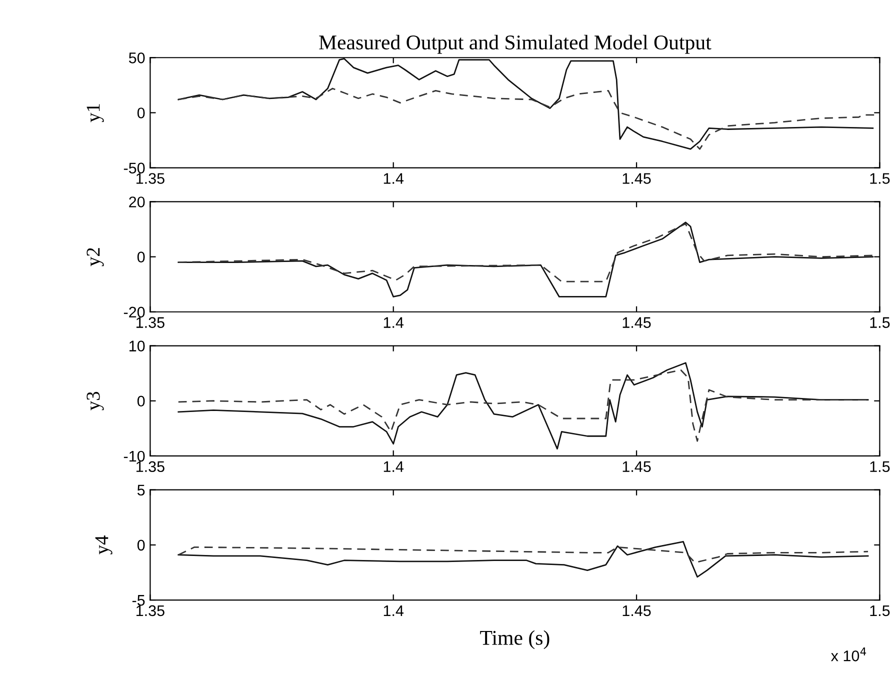 The width and height of the screenshot is (894, 678). I want to click on y-tick-label: -20, so click(134, 312).